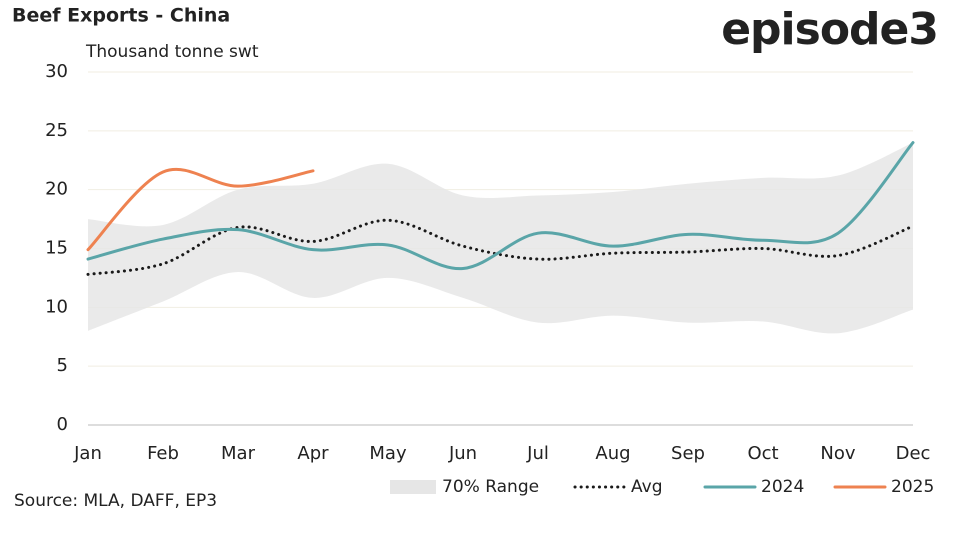 This screenshot has width=960, height=535. I want to click on source-note: Source: MLA, DAFF, EP3, so click(115, 501).